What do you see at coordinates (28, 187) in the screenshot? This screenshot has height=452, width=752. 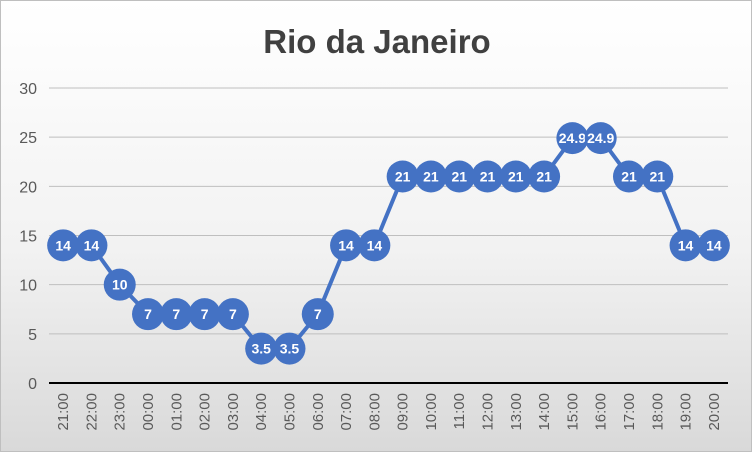 I see `y-tick-label: 20` at bounding box center [28, 187].